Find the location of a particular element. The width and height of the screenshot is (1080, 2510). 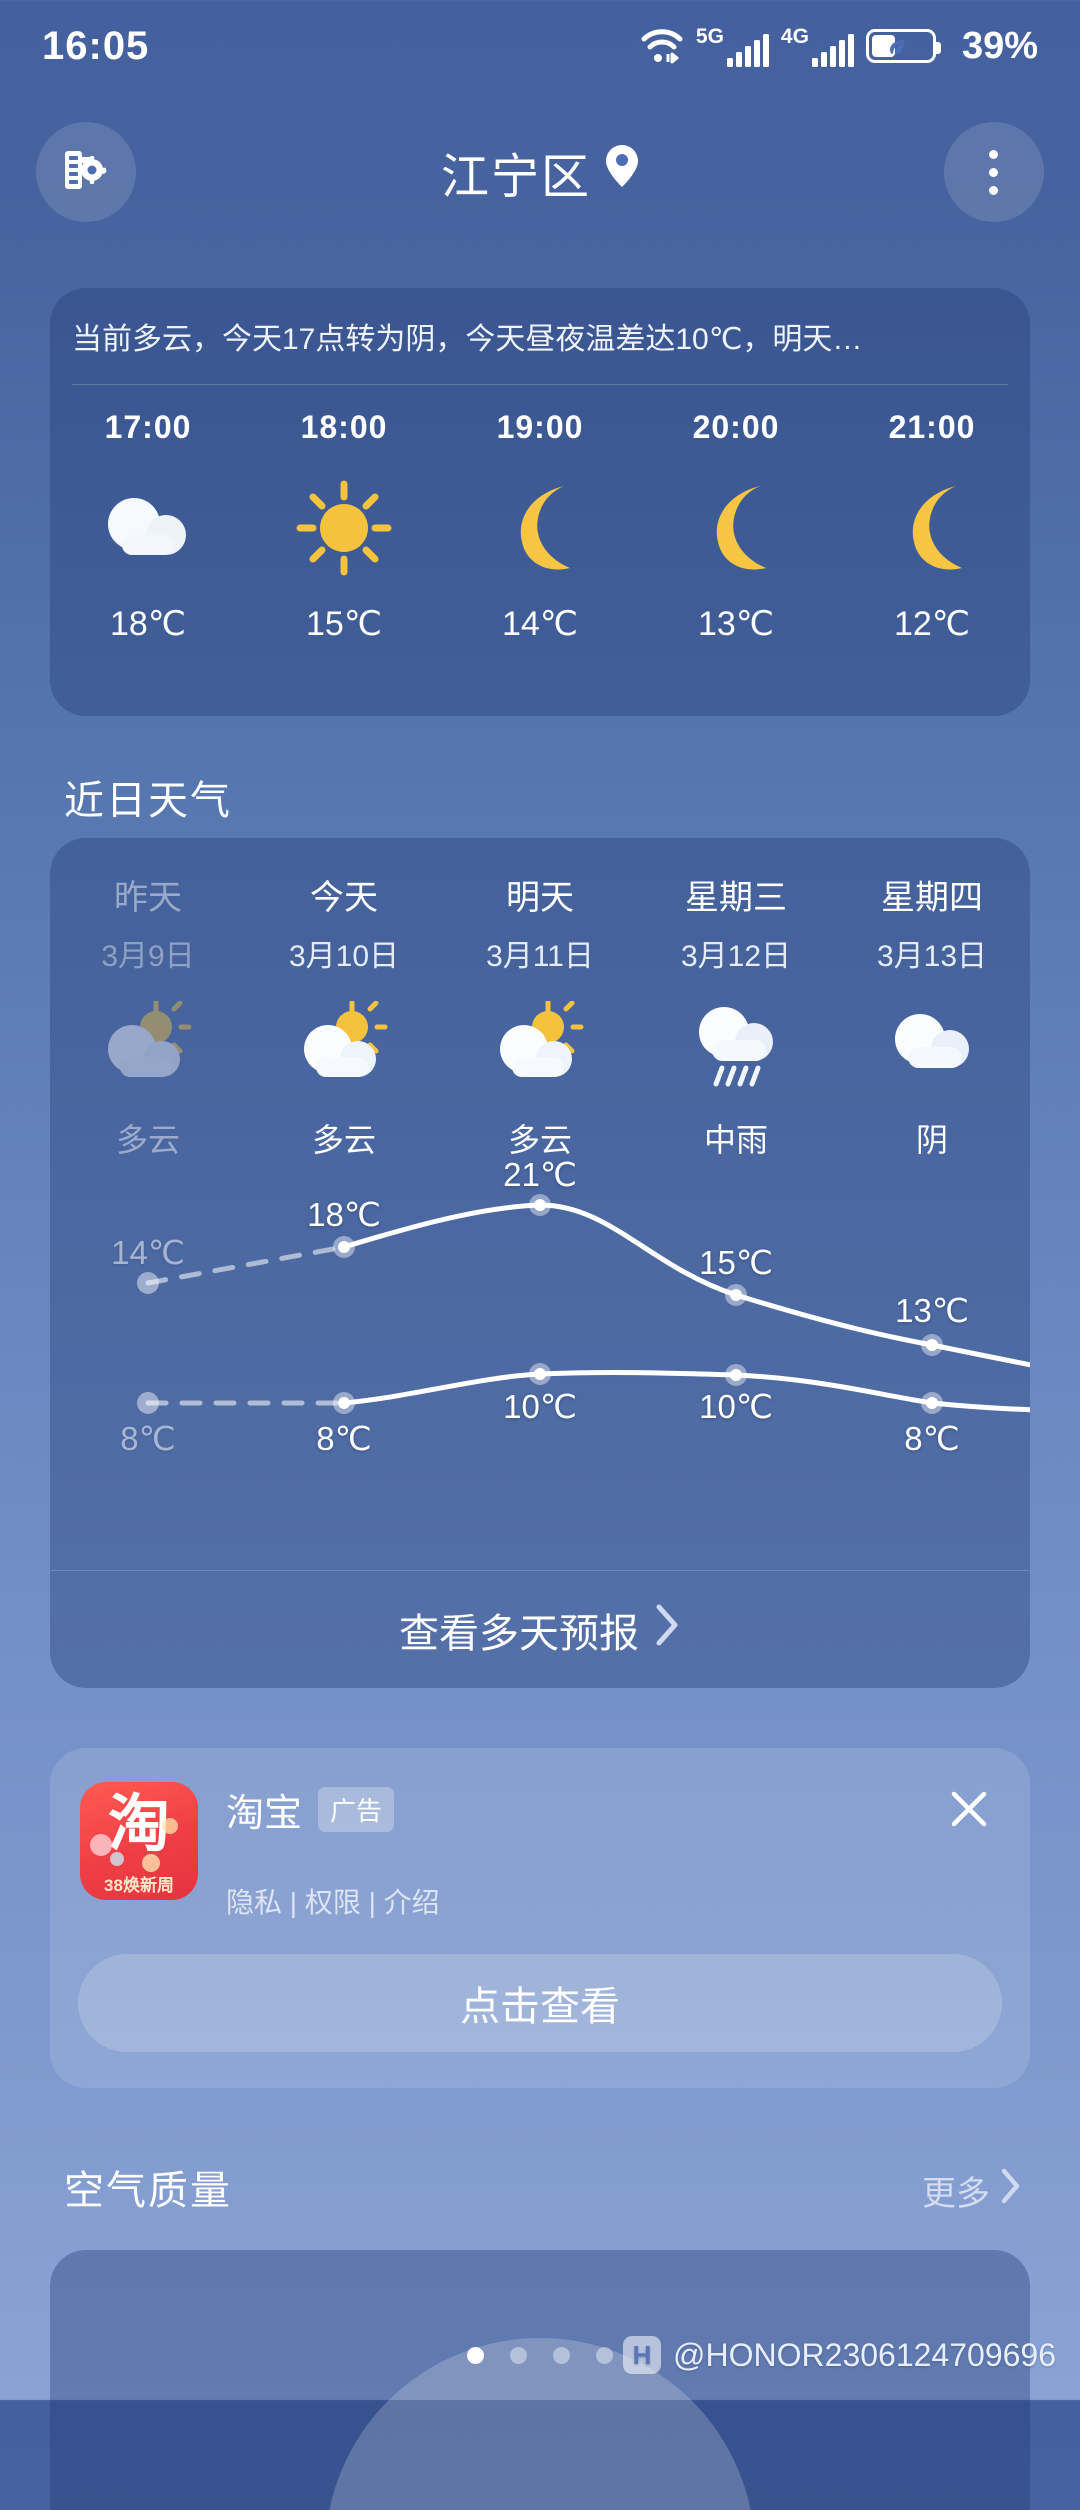

temperature-chart-svg is located at coordinates (583, 1304).